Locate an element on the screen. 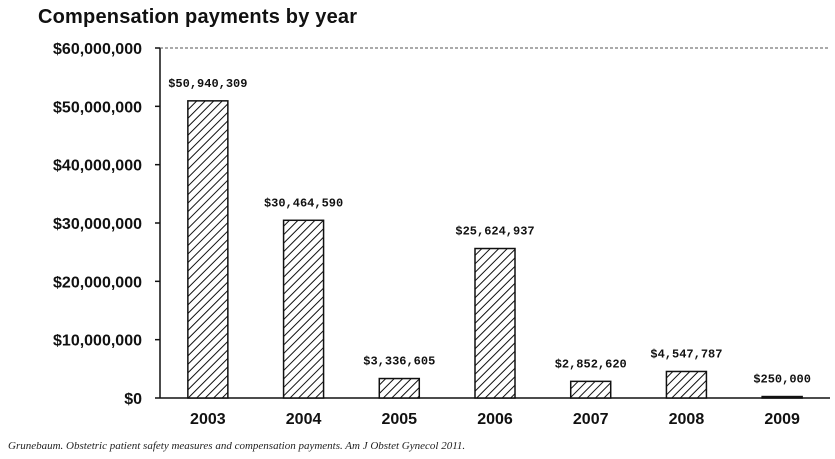 The width and height of the screenshot is (835, 459). y-tick-label: $0 is located at coordinates (133, 399).